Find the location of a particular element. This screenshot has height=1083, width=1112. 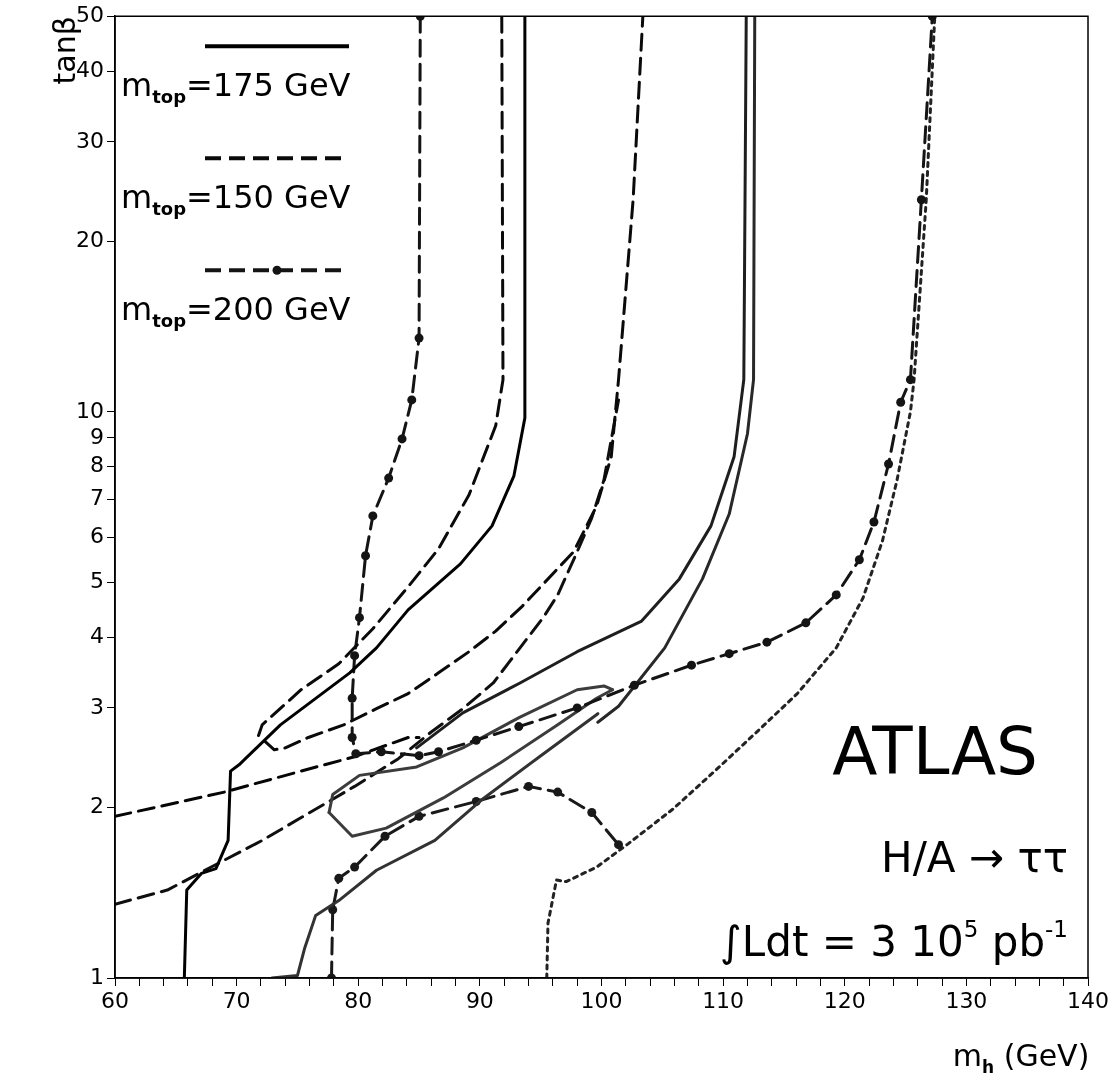

y-tick-label: 20 is located at coordinates (90, 240).